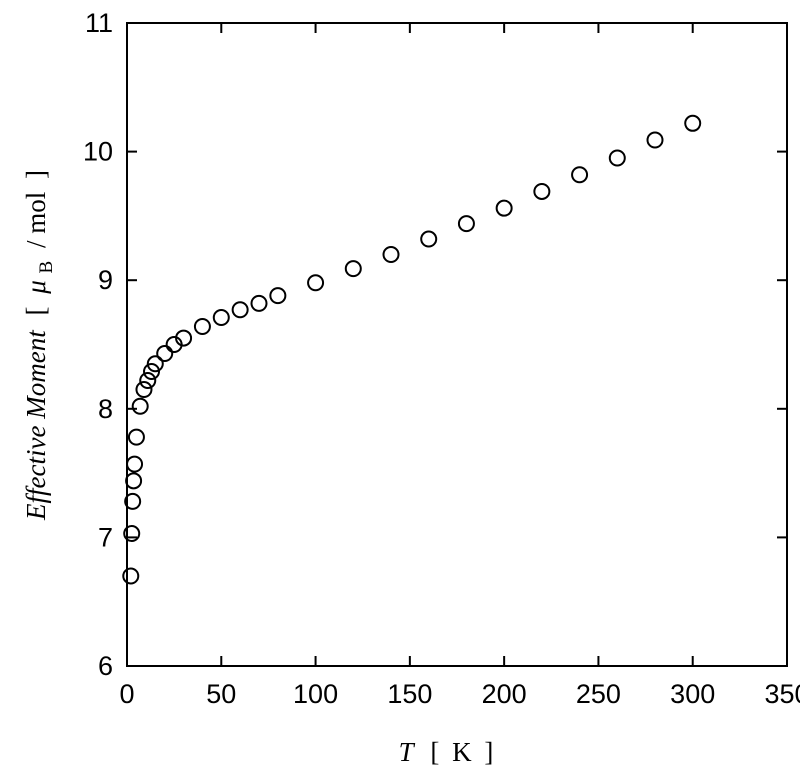  I want to click on x-axis-label-unit: K, so click(462, 752).